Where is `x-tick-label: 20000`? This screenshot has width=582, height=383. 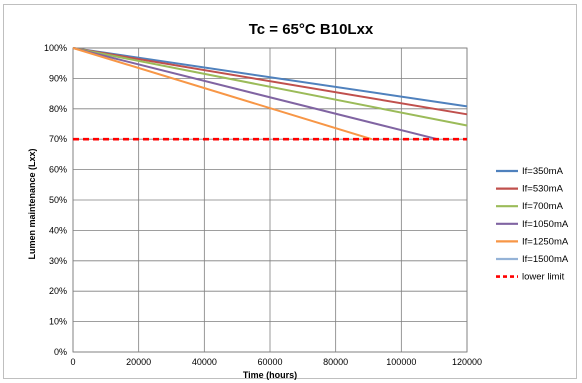
x-tick-label: 20000 is located at coordinates (138, 362).